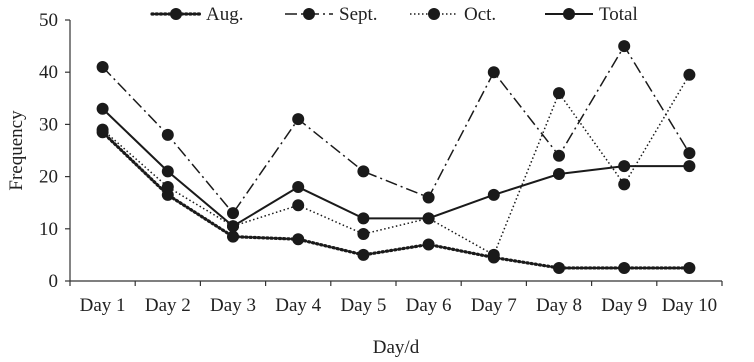 This screenshot has width=754, height=362. I want to click on legend-label: Aug., so click(224, 14).